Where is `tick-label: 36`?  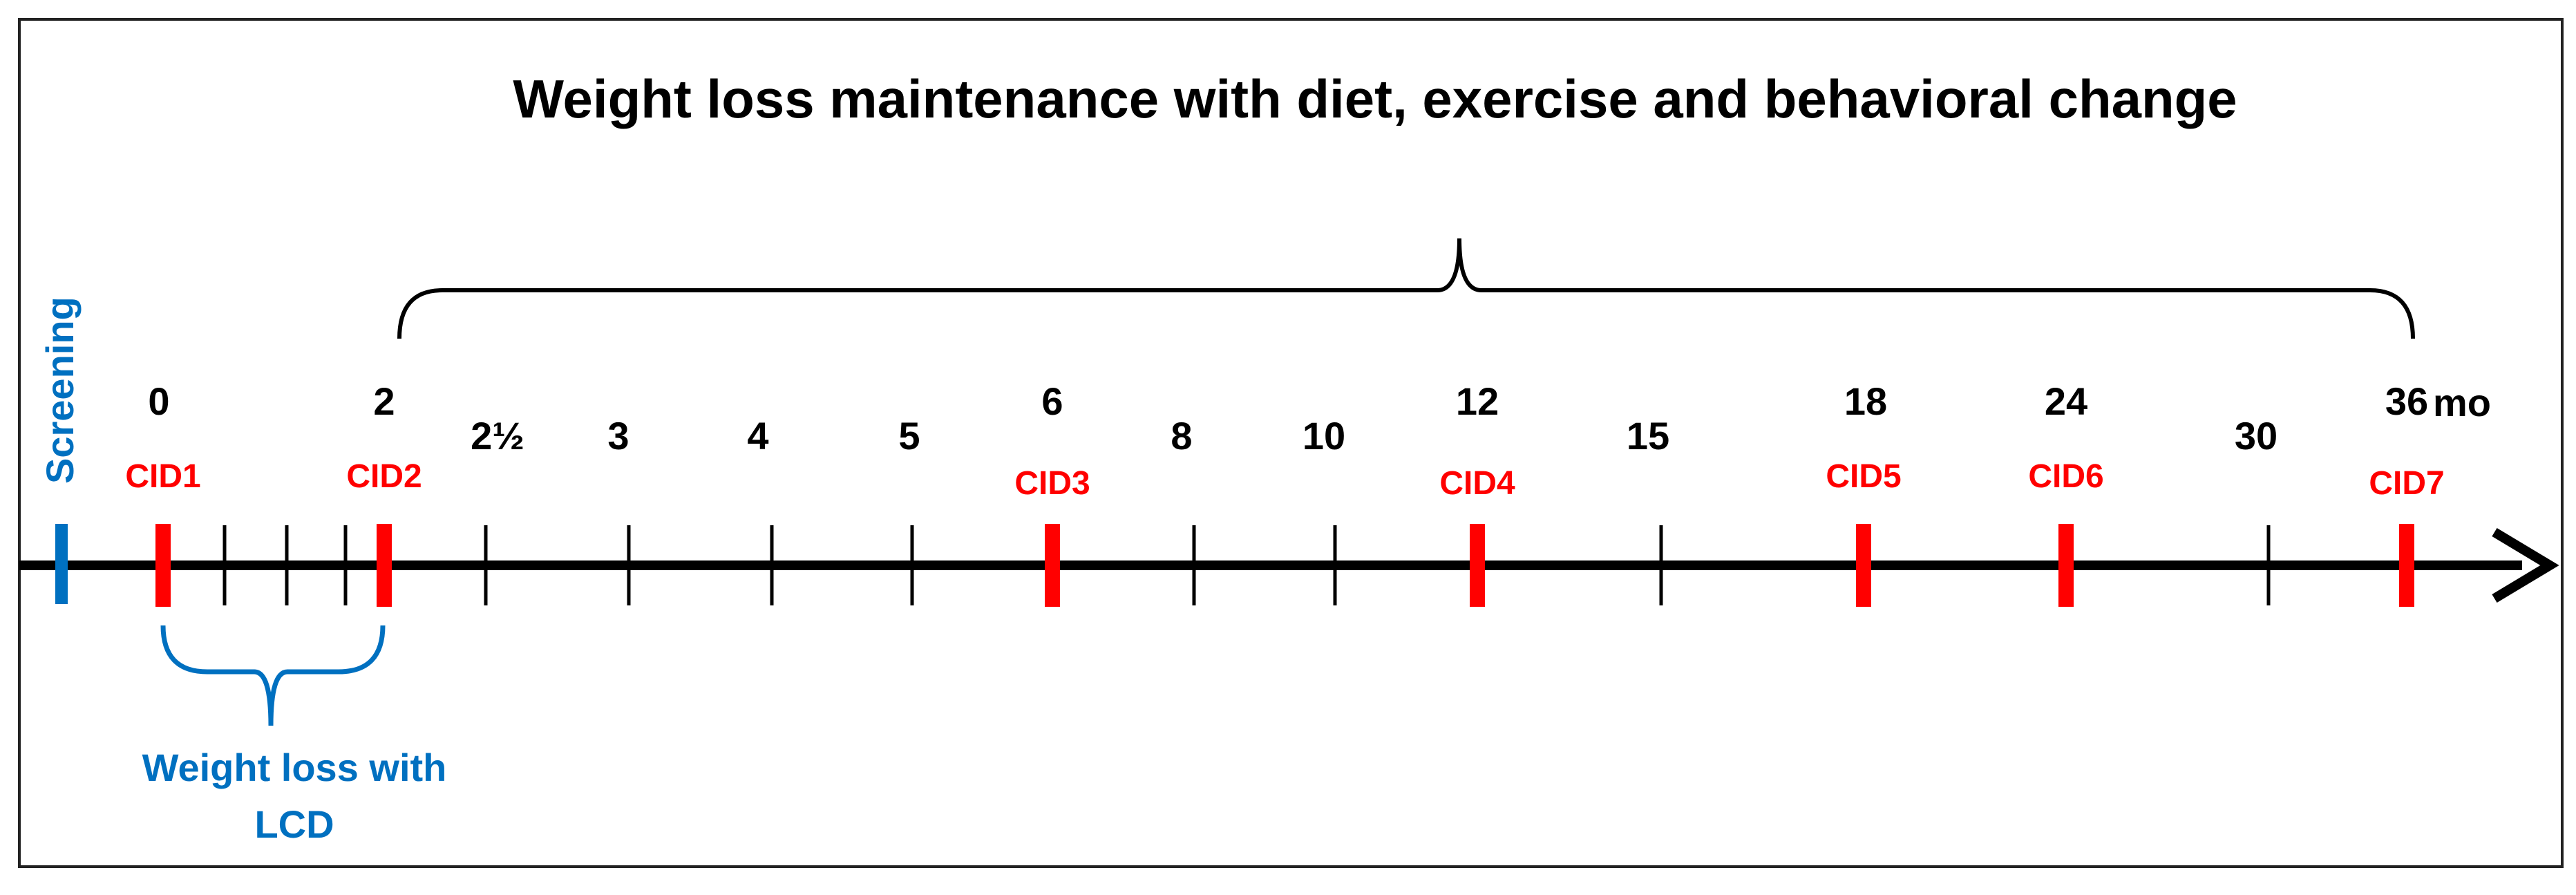
tick-label: 36 is located at coordinates (2406, 401).